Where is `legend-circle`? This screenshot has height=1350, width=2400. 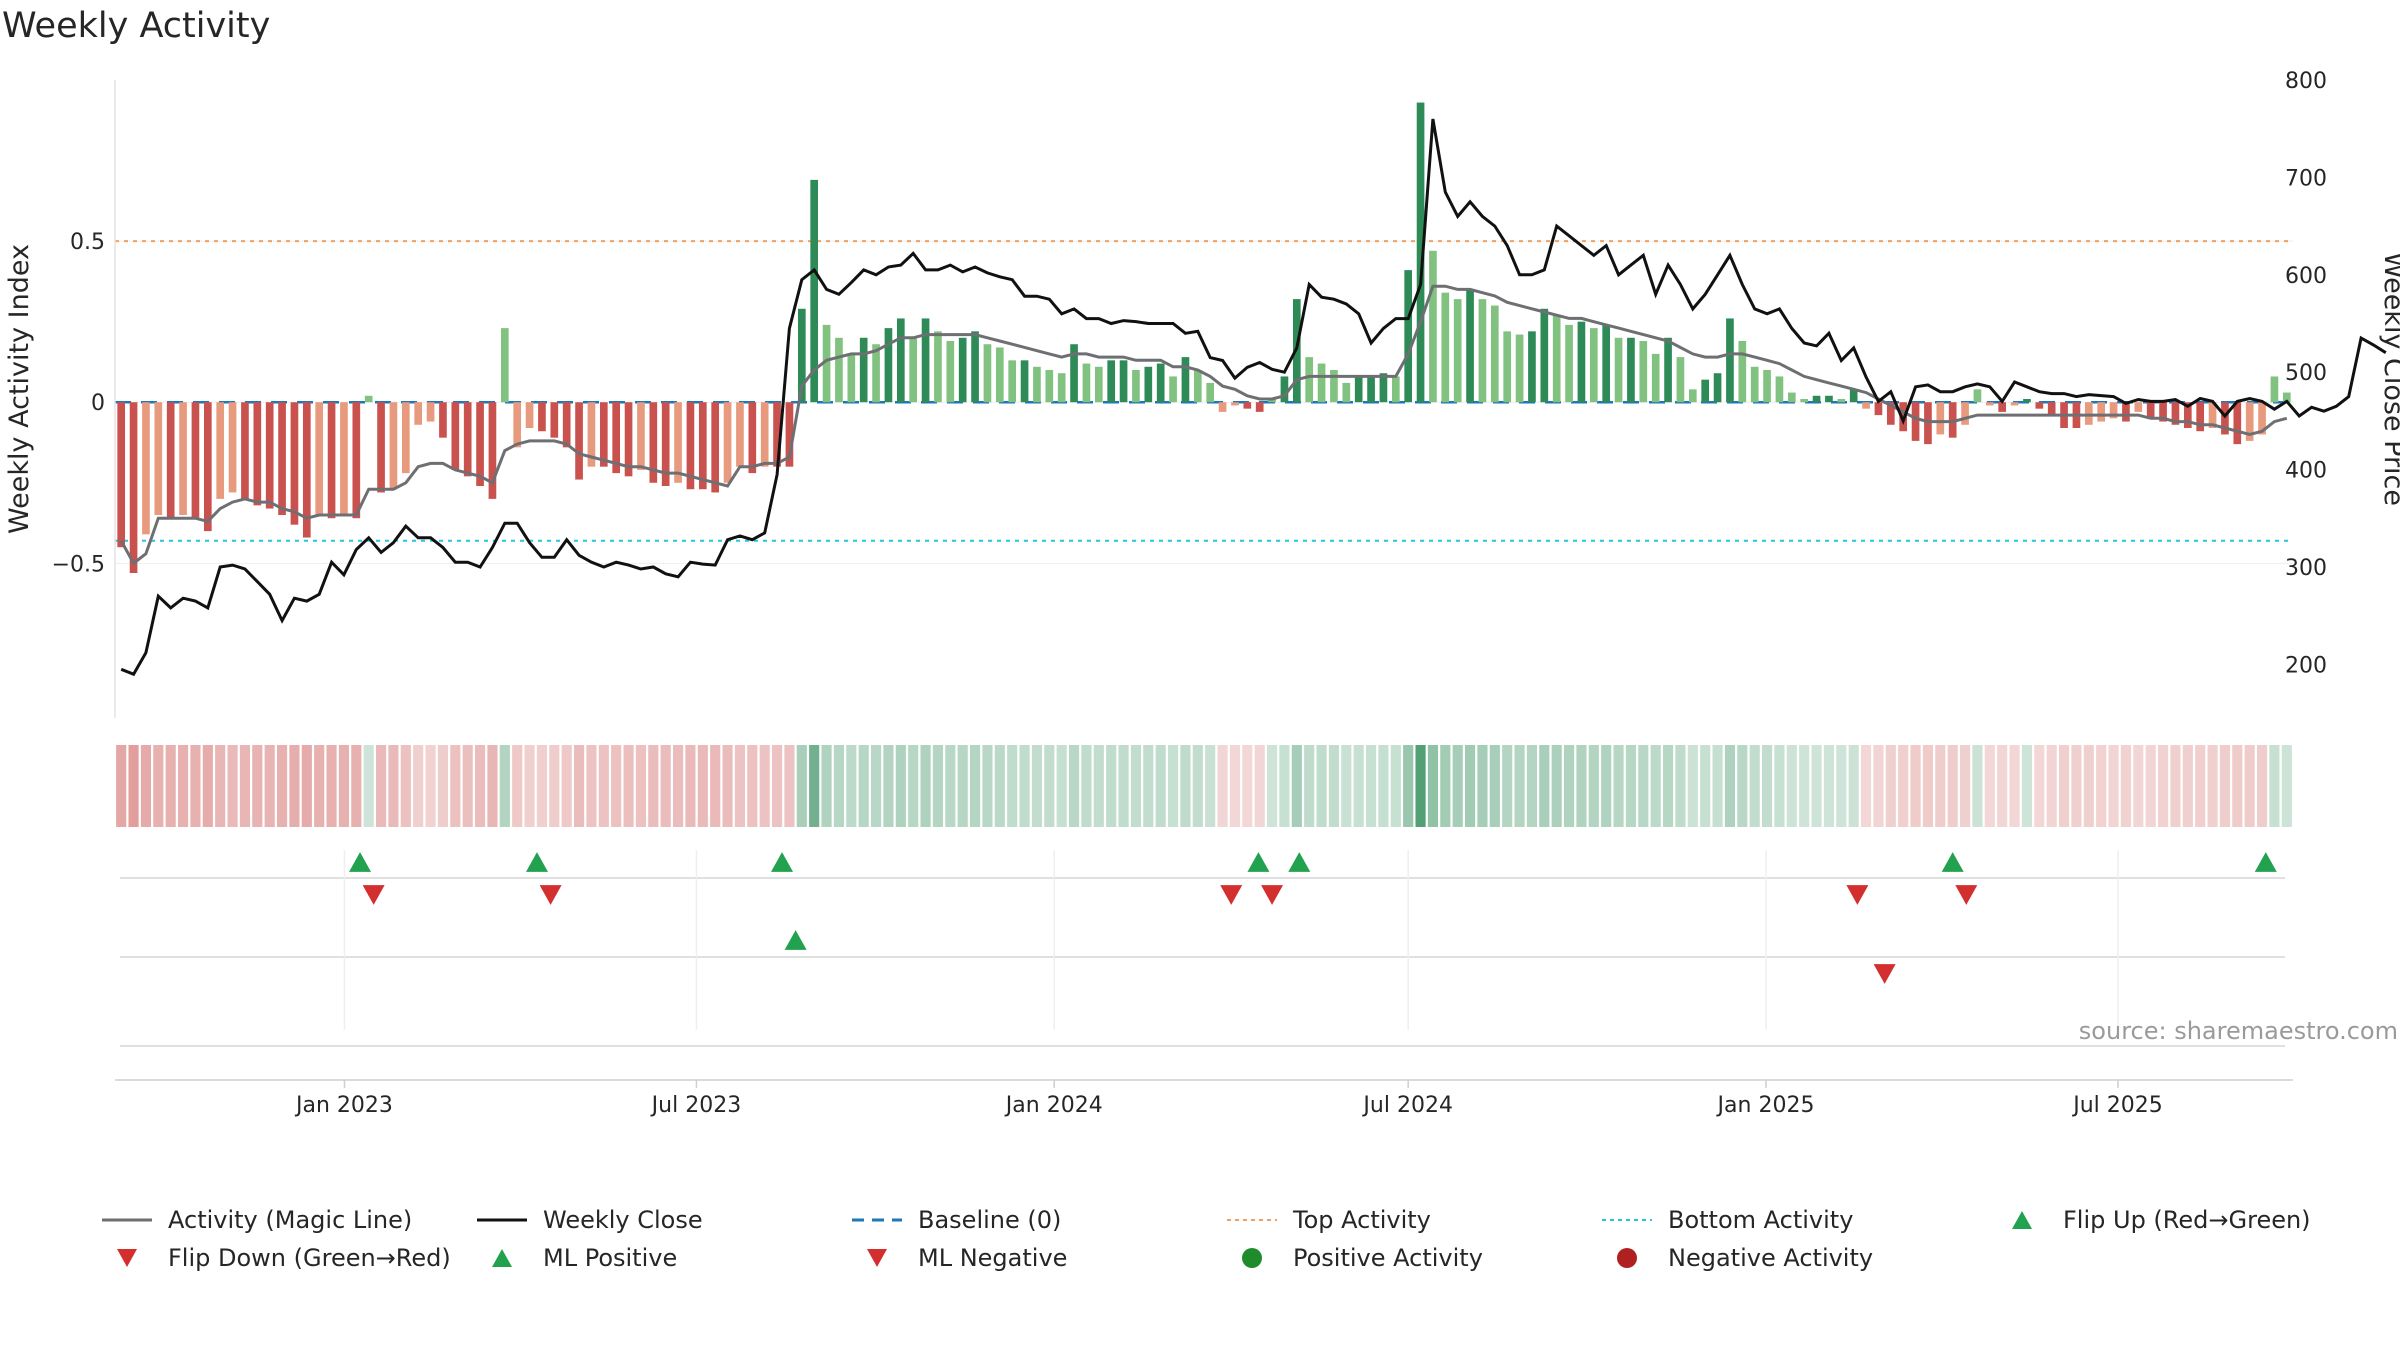
legend-circle is located at coordinates (1627, 1258).